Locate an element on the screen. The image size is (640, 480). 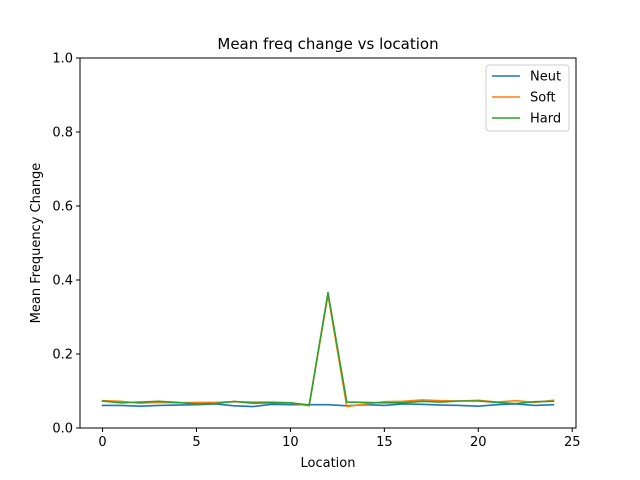
y-tick-label: 0.2 is located at coordinates (62, 355).